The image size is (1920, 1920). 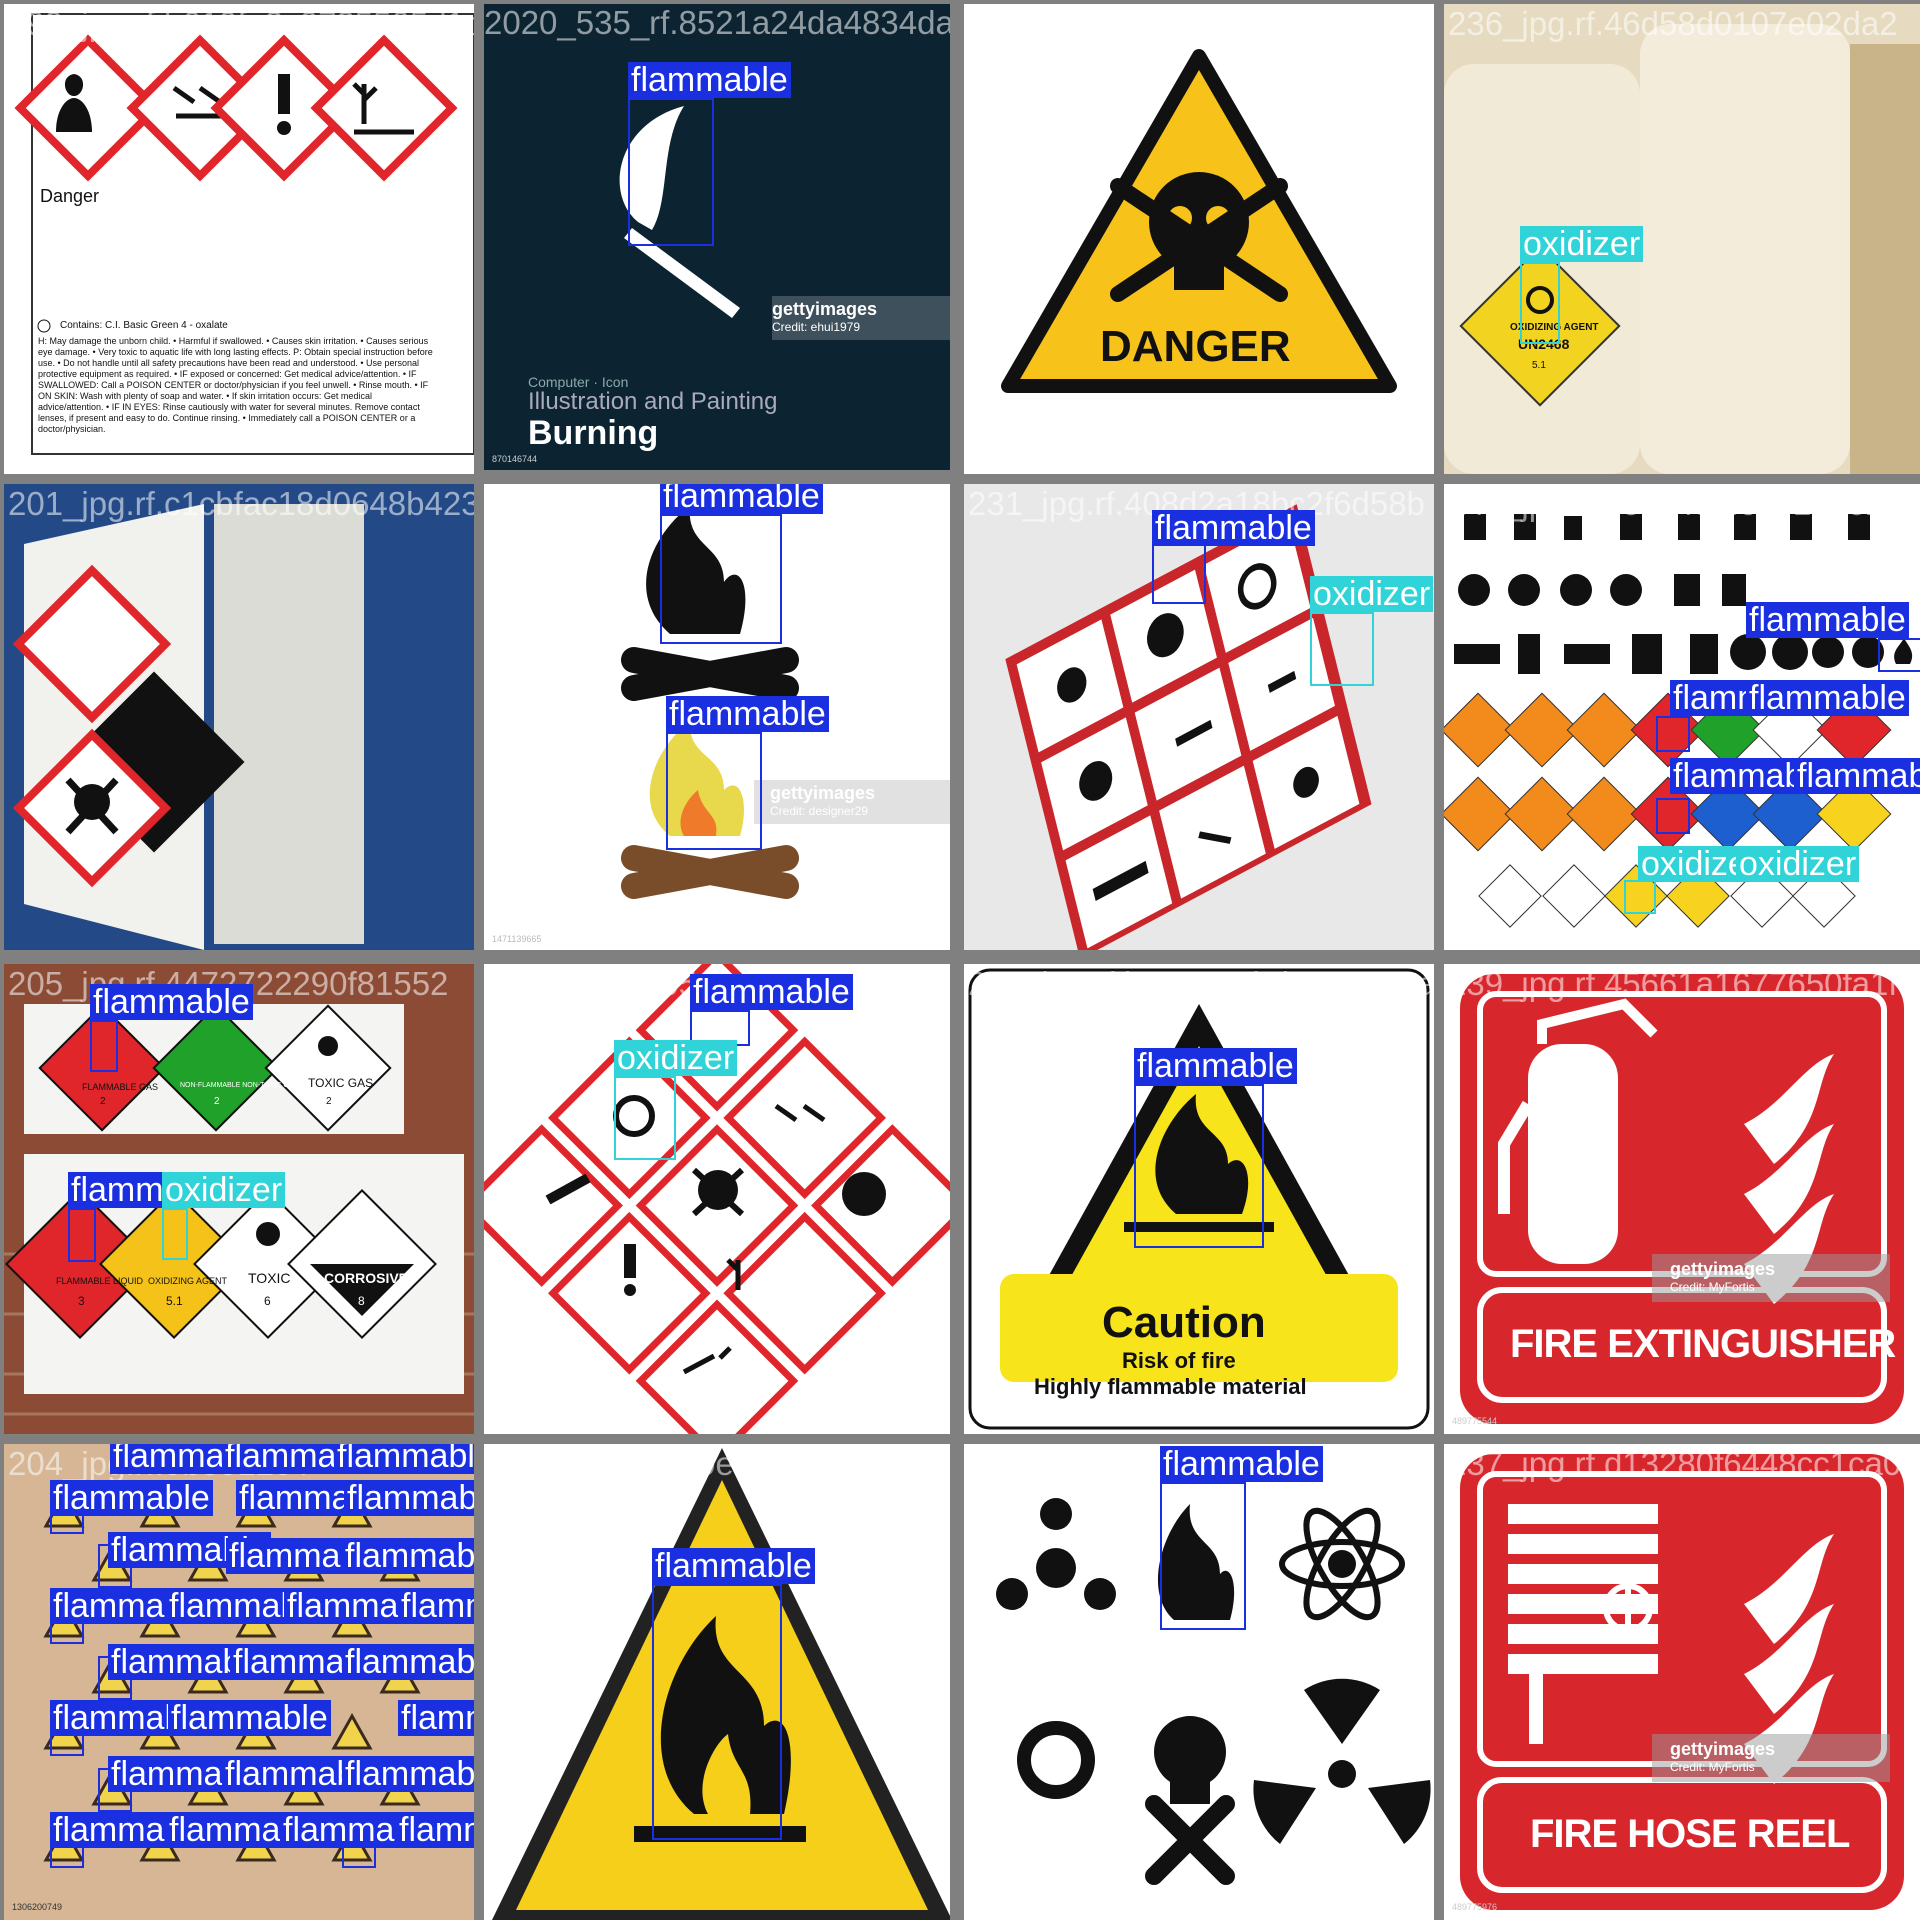 I want to click on danger-text: Danger, so click(x=70, y=196).